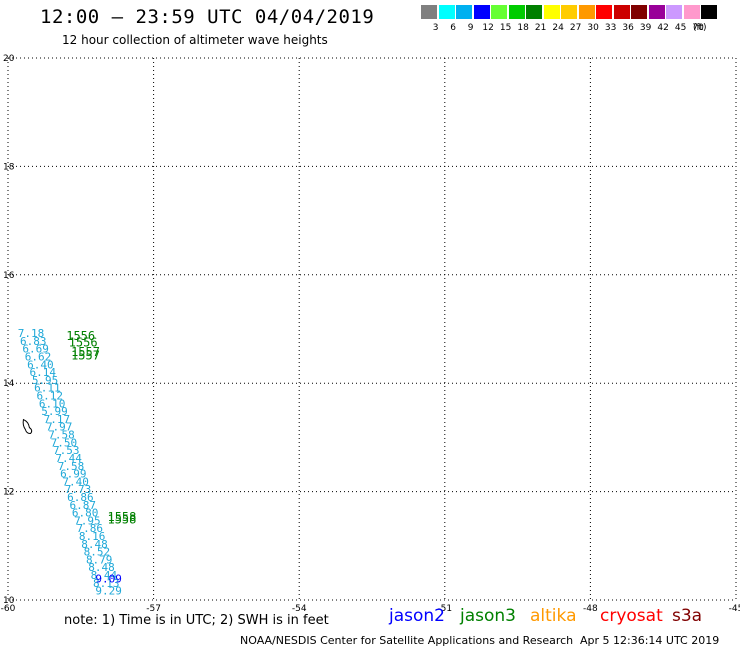  I want to click on track-swh-label: 7.17, so click(57, 419).